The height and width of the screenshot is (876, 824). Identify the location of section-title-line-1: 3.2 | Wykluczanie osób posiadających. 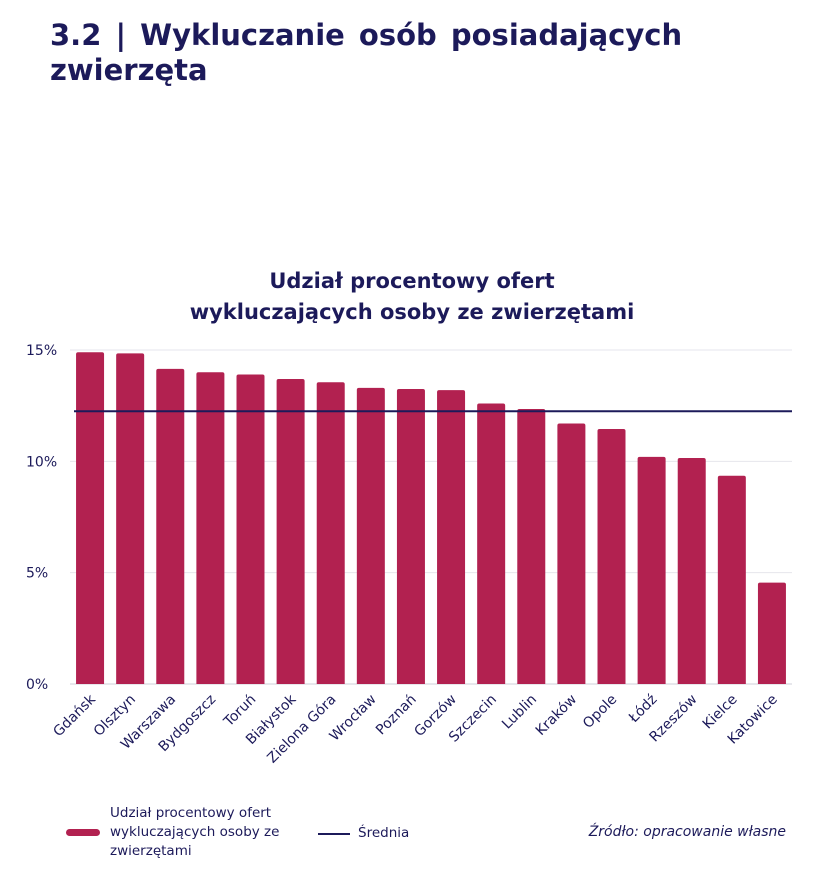
(366, 35).